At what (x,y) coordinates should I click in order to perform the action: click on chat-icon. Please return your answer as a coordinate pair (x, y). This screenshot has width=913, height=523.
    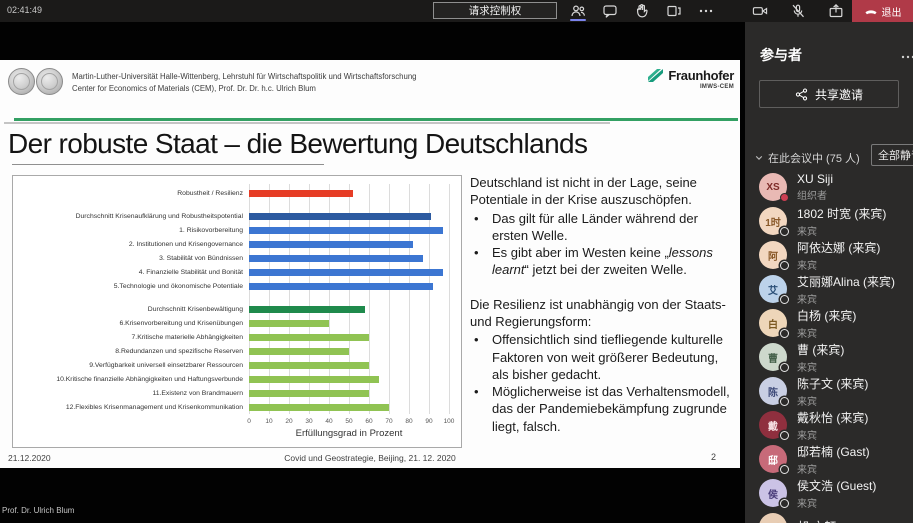
    Looking at the image, I should click on (610, 11).